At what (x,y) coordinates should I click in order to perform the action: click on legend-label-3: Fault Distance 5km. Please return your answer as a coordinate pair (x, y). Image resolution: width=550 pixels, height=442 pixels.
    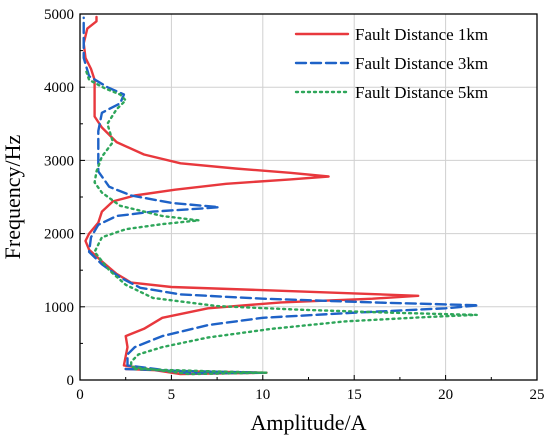
    Looking at the image, I should click on (421, 92).